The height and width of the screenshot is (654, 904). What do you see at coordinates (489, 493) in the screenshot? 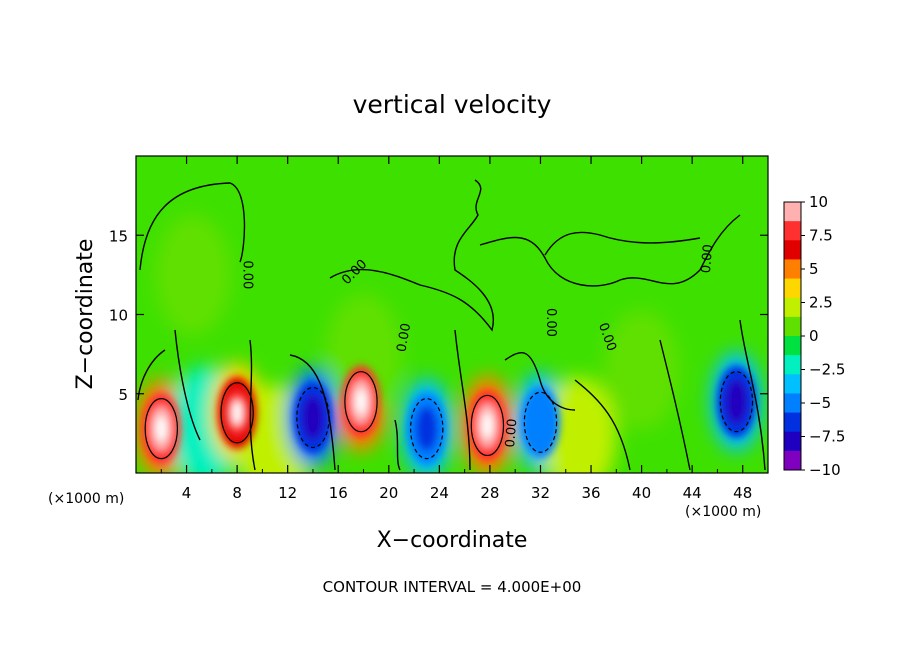
I see `x-tick-label: 28` at bounding box center [489, 493].